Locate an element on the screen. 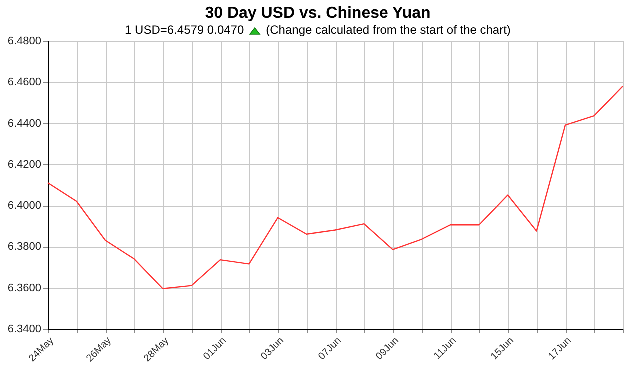 The width and height of the screenshot is (636, 375). y-tick-label: 6.3800 is located at coordinates (25, 247).